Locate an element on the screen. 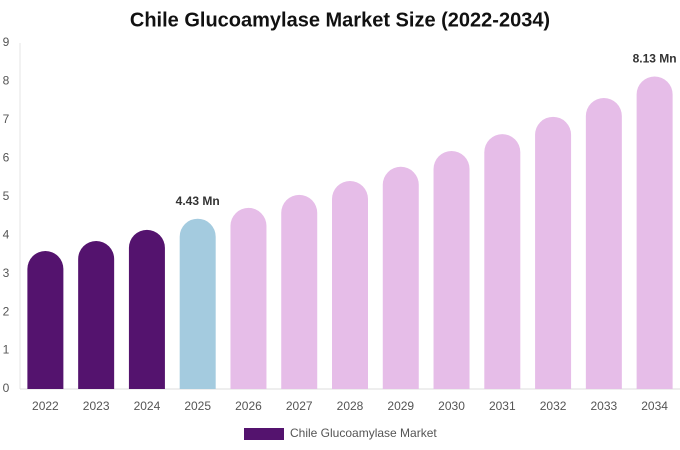 This screenshot has height=450, width=680. y-tick-label: 5 is located at coordinates (6, 196).